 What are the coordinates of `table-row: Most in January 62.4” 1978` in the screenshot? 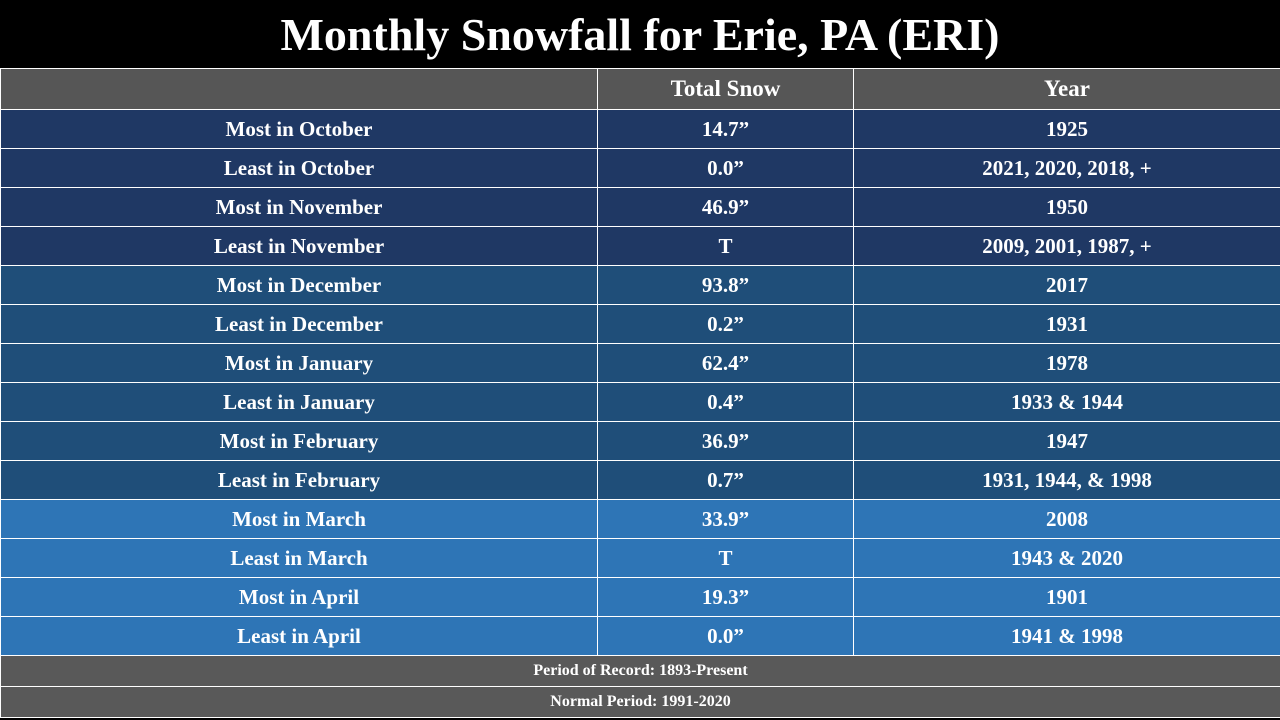 It's located at (640, 363).